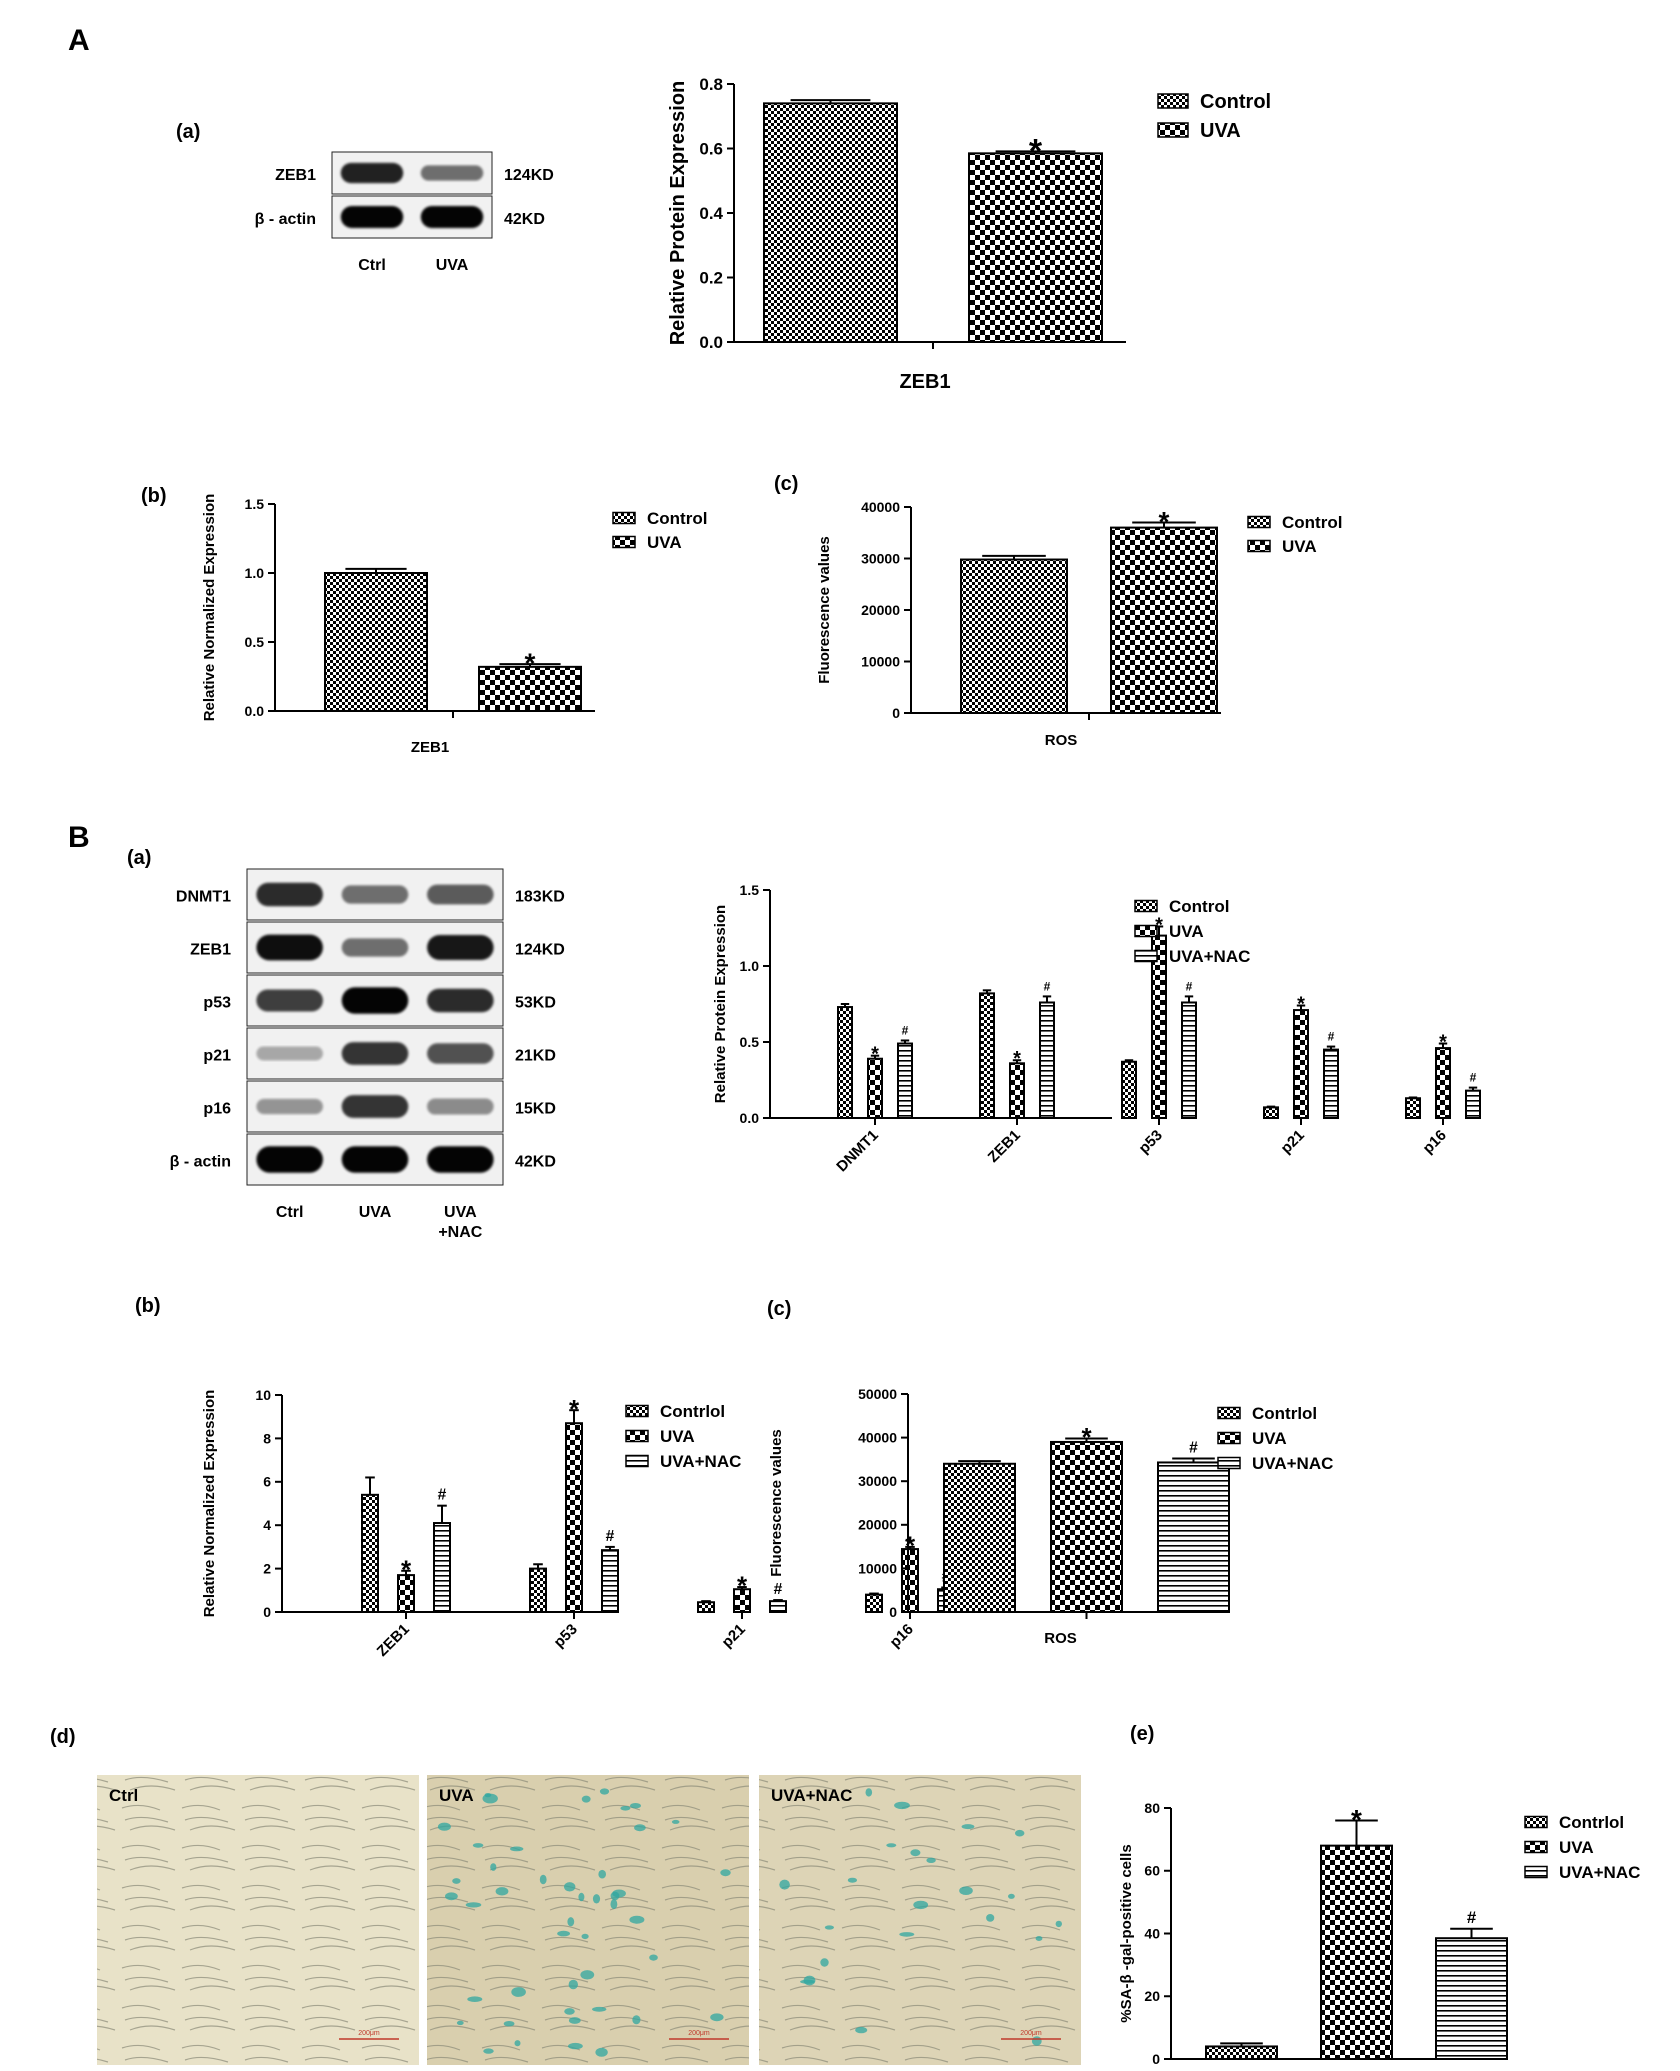  Describe the element at coordinates (267, 1438) in the screenshot. I see `y-tick-label: 8` at that location.